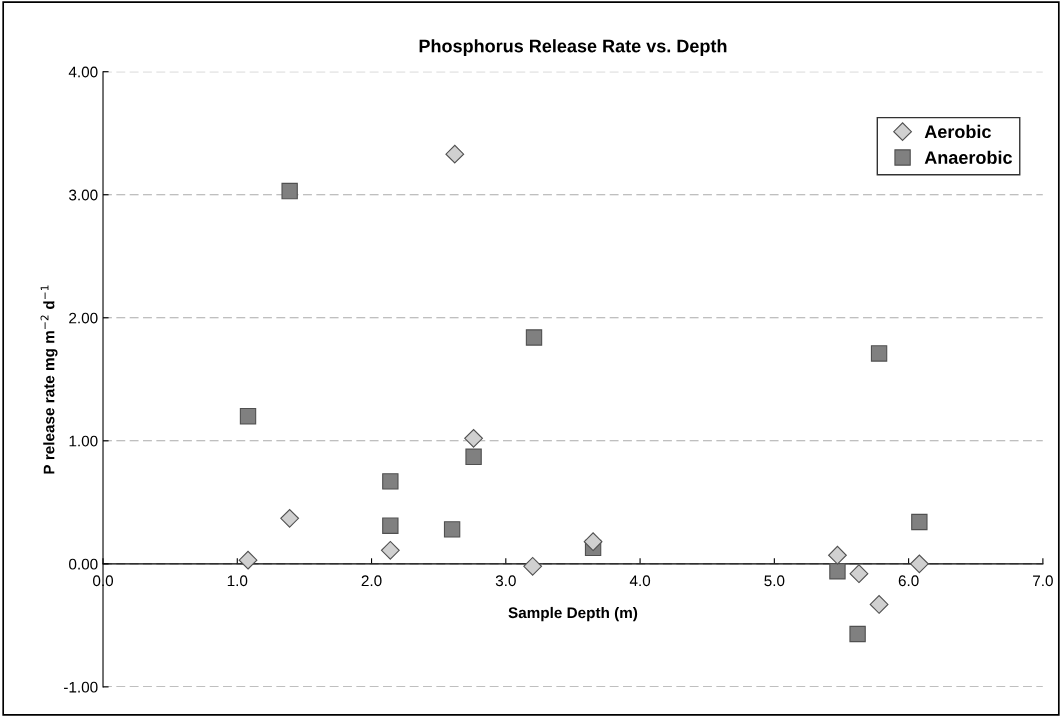 The width and height of the screenshot is (1062, 717). What do you see at coordinates (505, 581) in the screenshot?
I see `x-tick-label: 3.0` at bounding box center [505, 581].